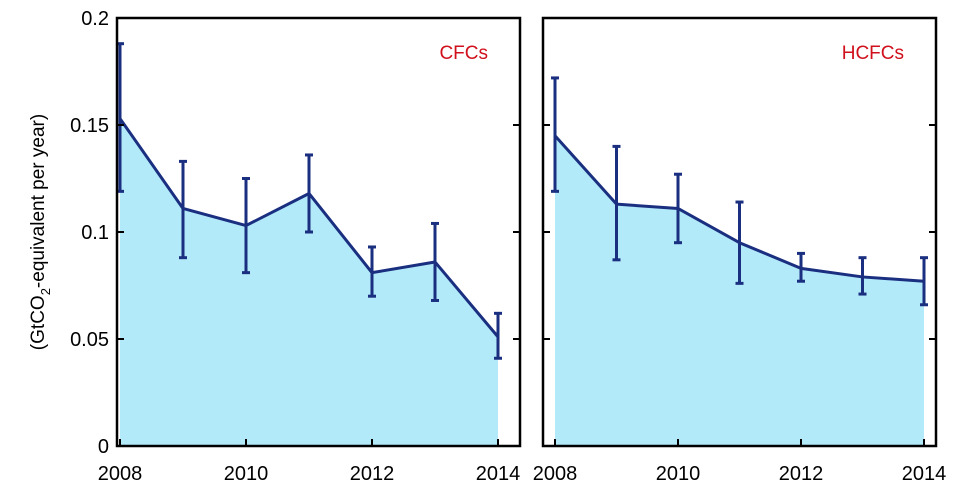 Image resolution: width=960 pixels, height=492 pixels. I want to click on error-bar-cfcs-2010, so click(246, 226).